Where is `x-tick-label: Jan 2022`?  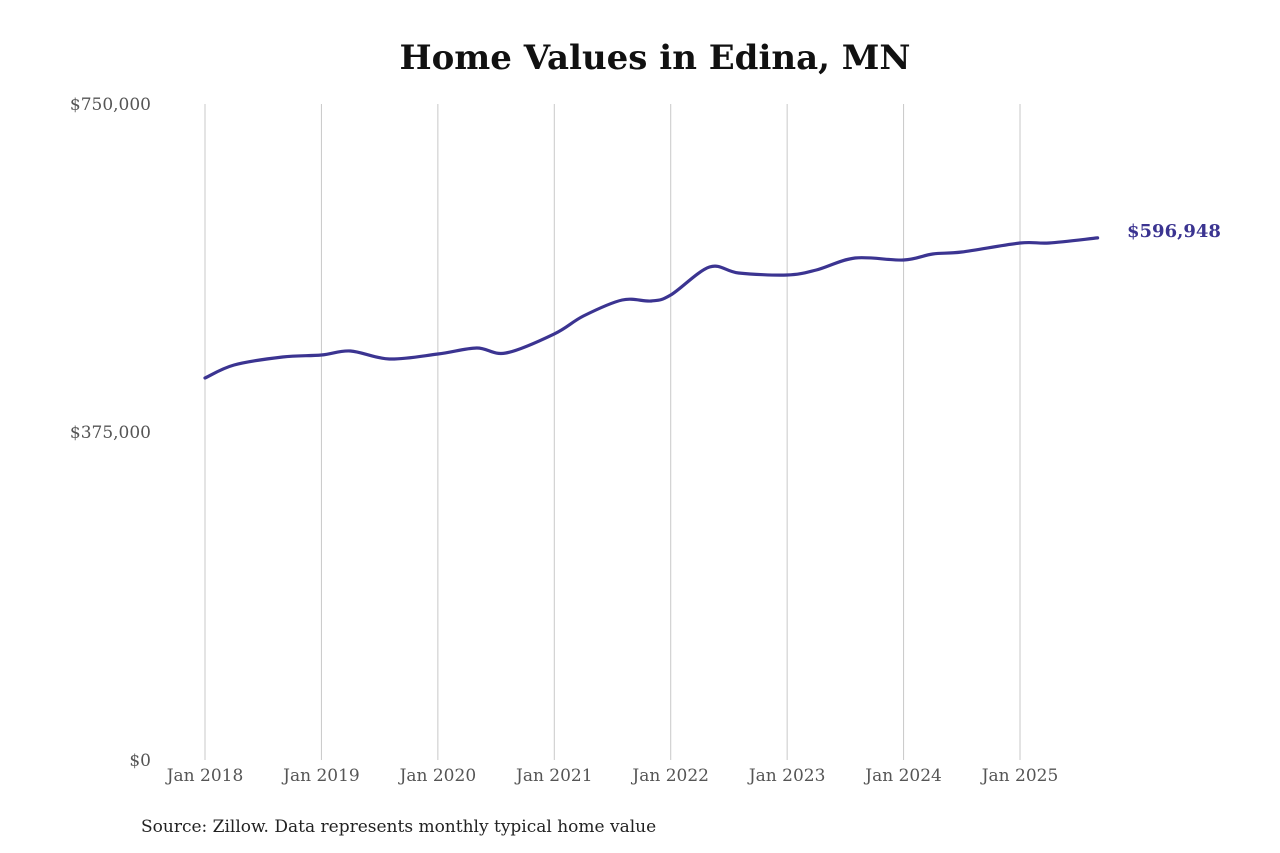
x-tick-label: Jan 2022 is located at coordinates (669, 776).